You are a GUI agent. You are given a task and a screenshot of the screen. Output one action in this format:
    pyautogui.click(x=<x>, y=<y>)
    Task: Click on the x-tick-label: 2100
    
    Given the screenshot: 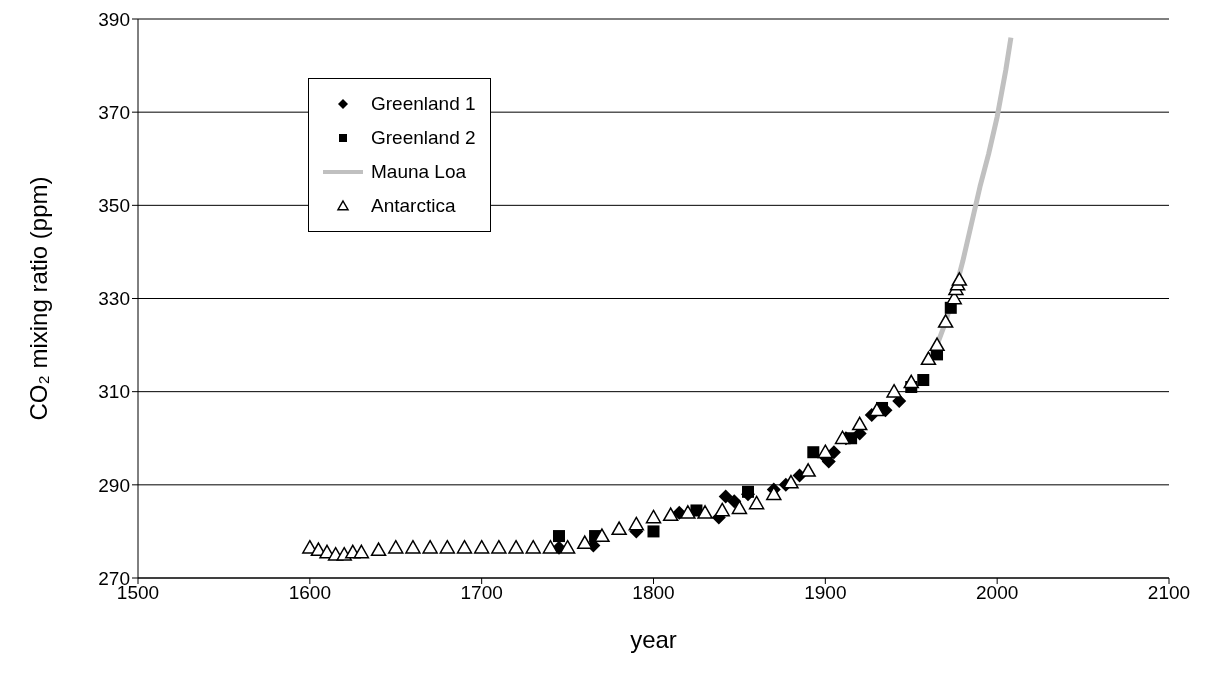 What is the action you would take?
    pyautogui.click(x=1169, y=593)
    